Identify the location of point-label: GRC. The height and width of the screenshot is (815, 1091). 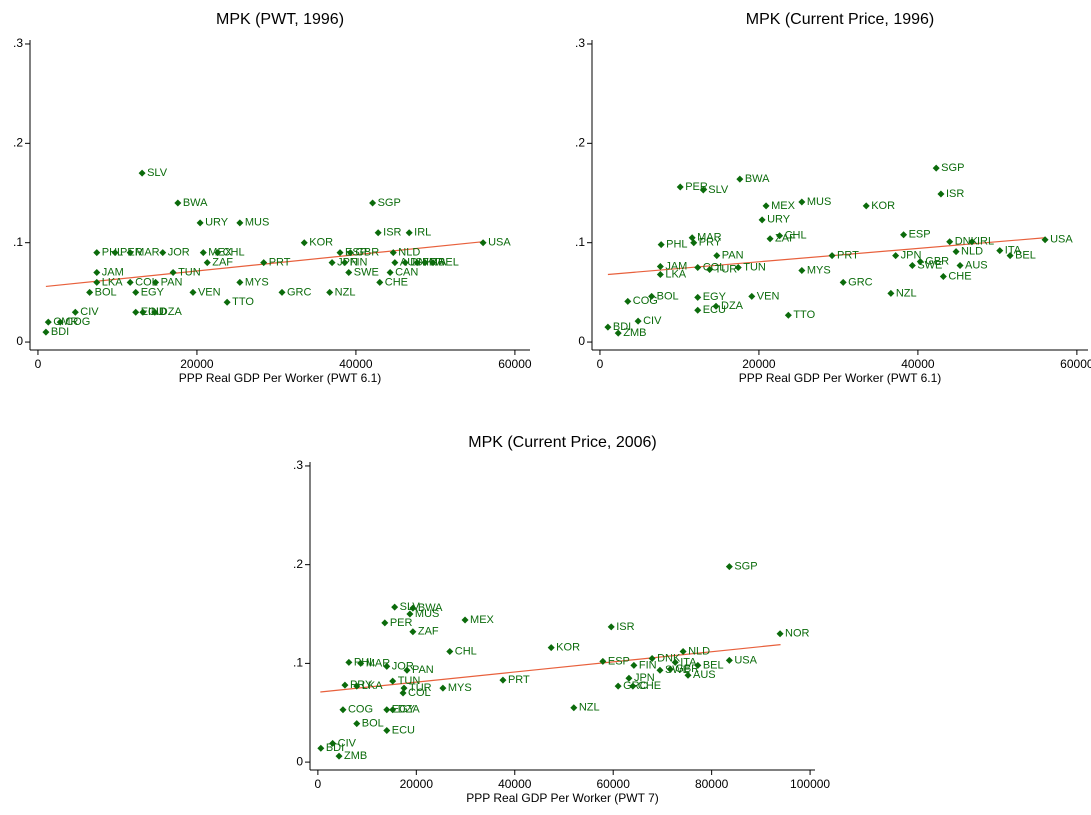
(860, 282).